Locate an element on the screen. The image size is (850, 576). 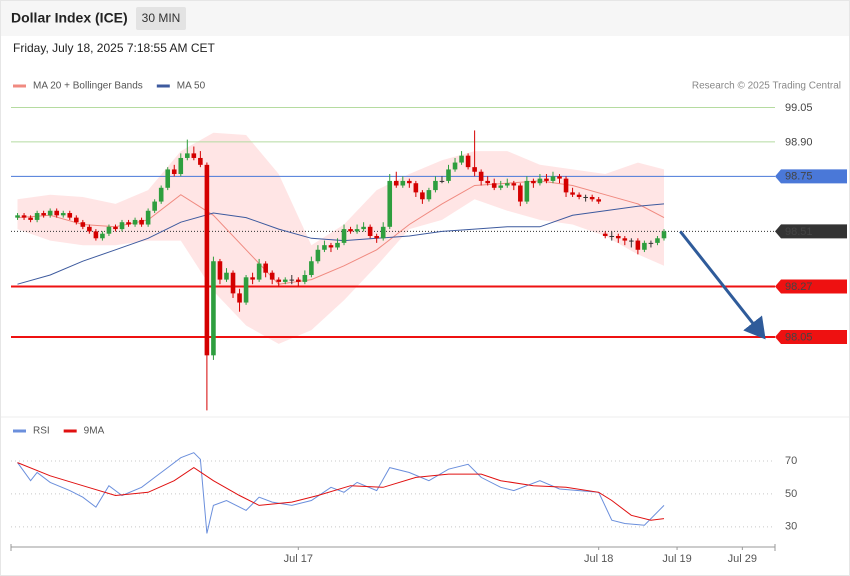
header-bar is located at coordinates (425, 18).